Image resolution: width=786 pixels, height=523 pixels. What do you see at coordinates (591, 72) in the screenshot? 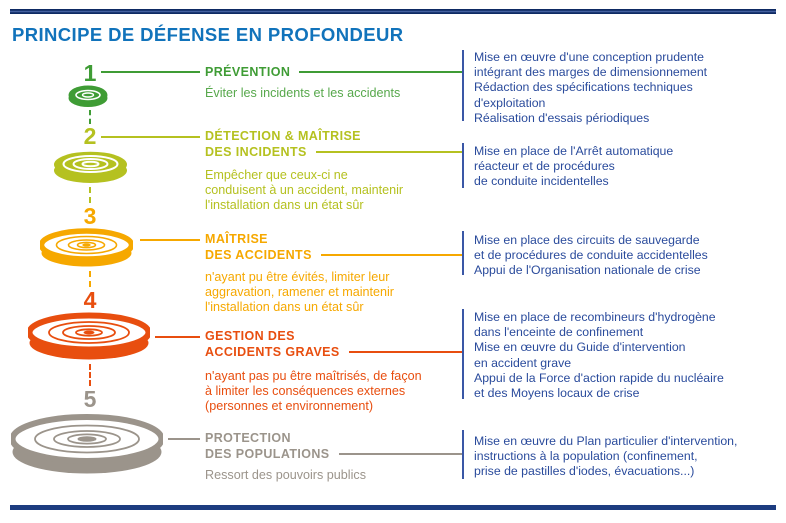
I see `measure-line: intégrant des marges de dimensionnement` at bounding box center [591, 72].